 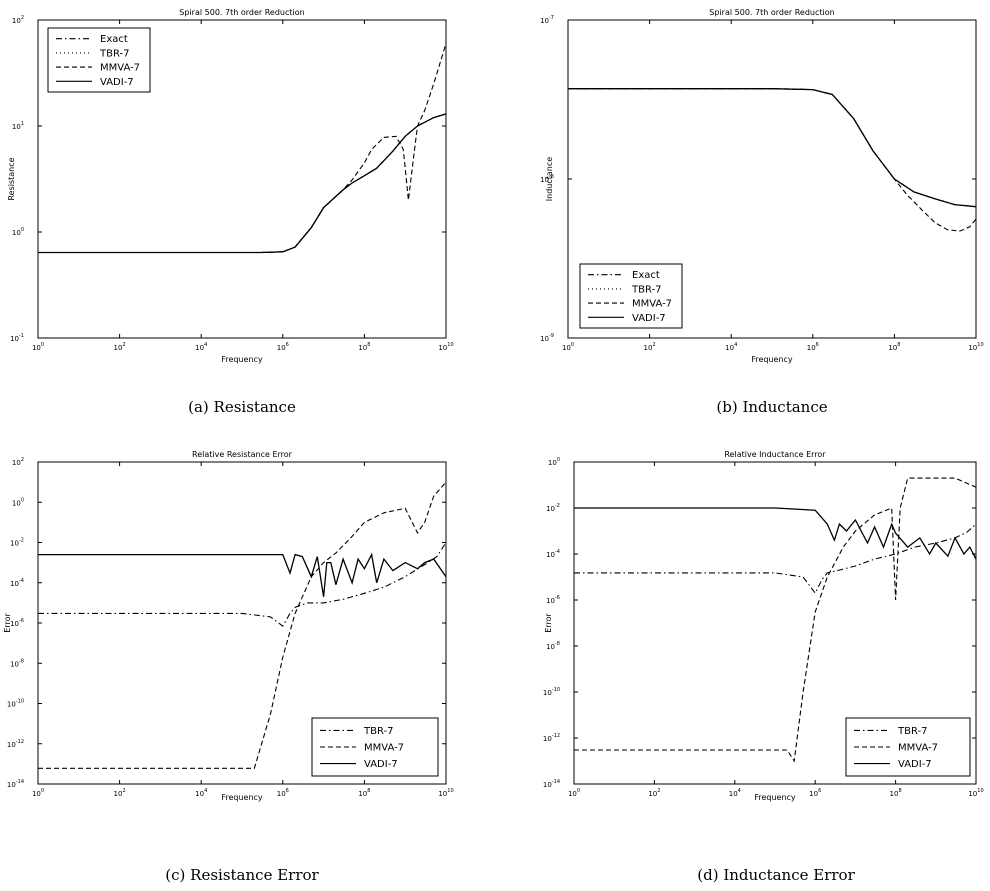 What do you see at coordinates (547, 338) in the screenshot?
I see `y-tick-label: 10⁻⁹` at bounding box center [547, 338].